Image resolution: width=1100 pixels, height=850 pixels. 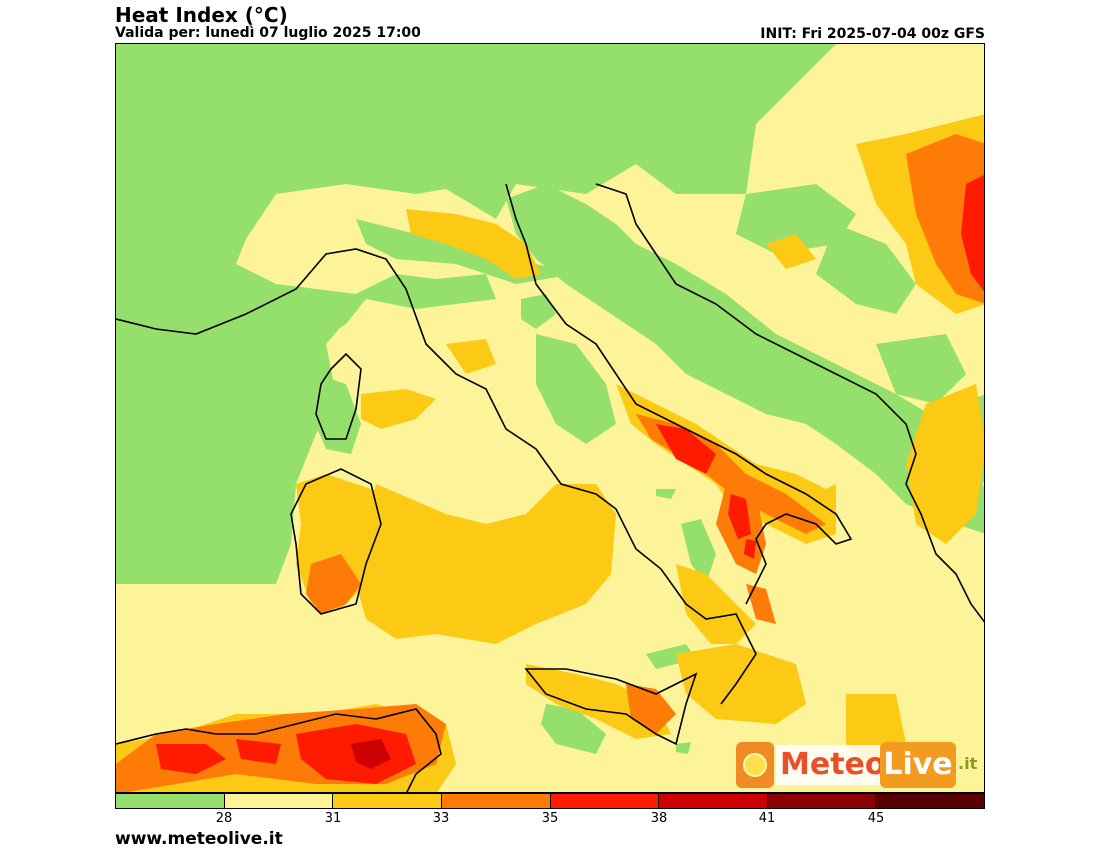 I want to click on logo-meteo-text: Meteo, so click(x=833, y=765).